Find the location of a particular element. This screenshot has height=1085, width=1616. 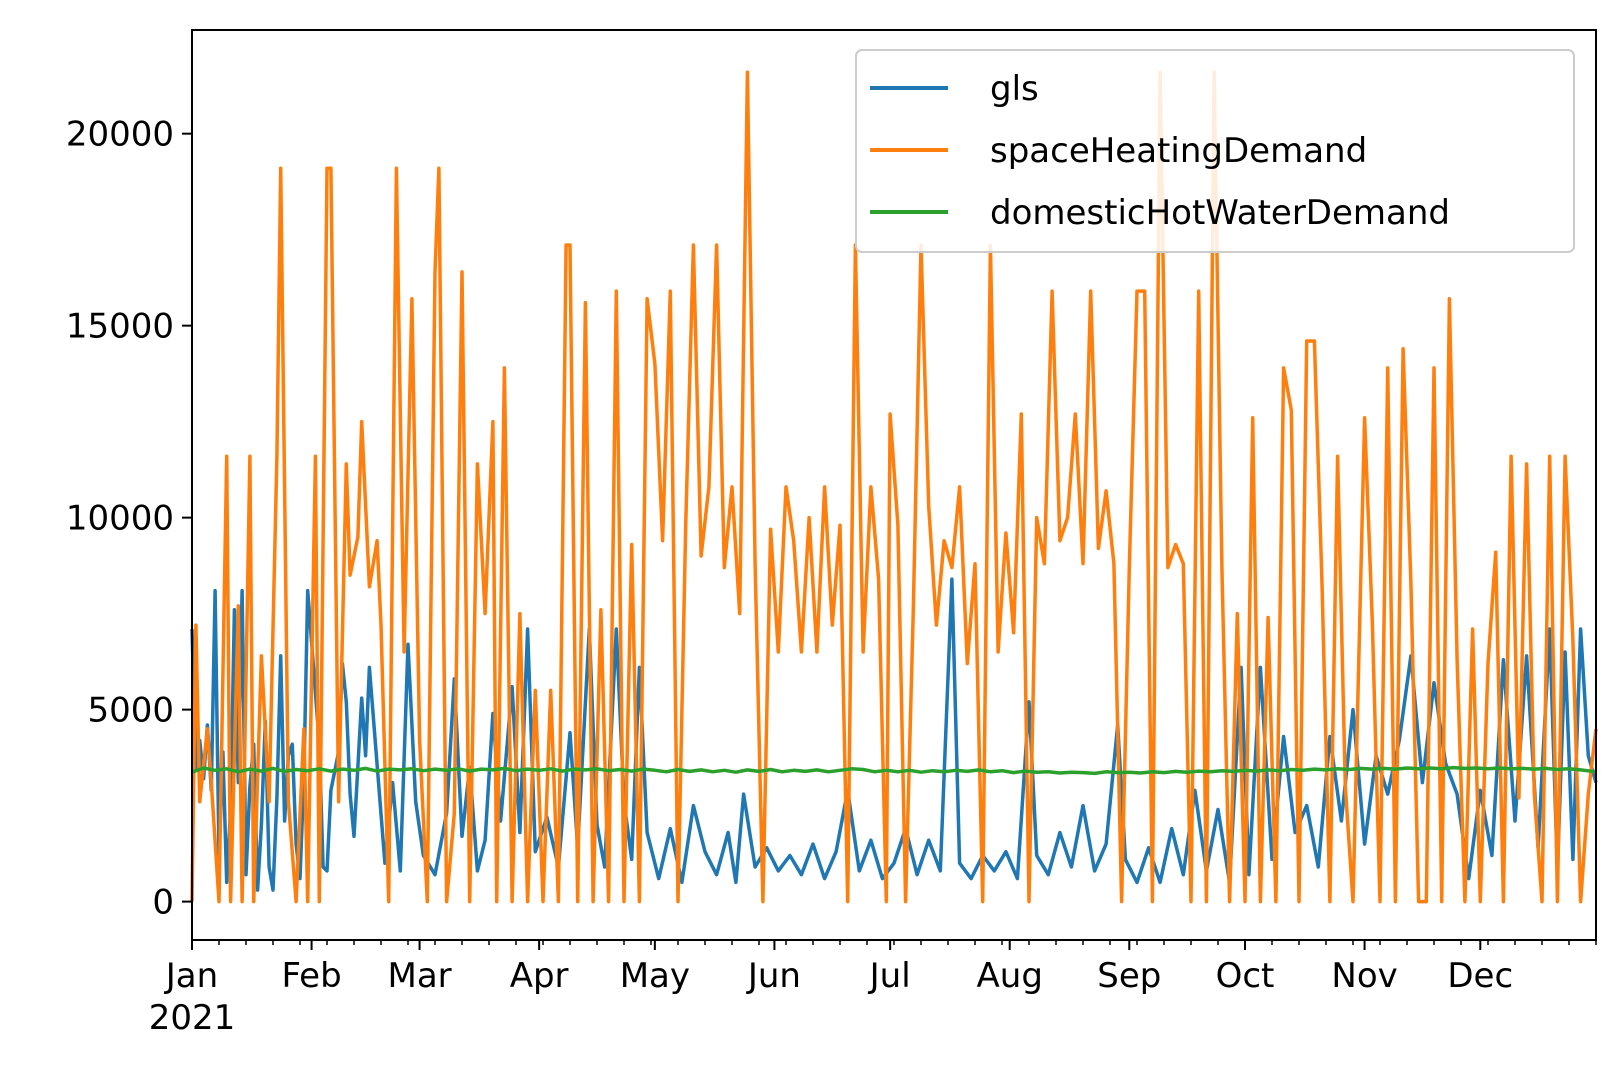

x-tick-label: Oct is located at coordinates (1245, 976).